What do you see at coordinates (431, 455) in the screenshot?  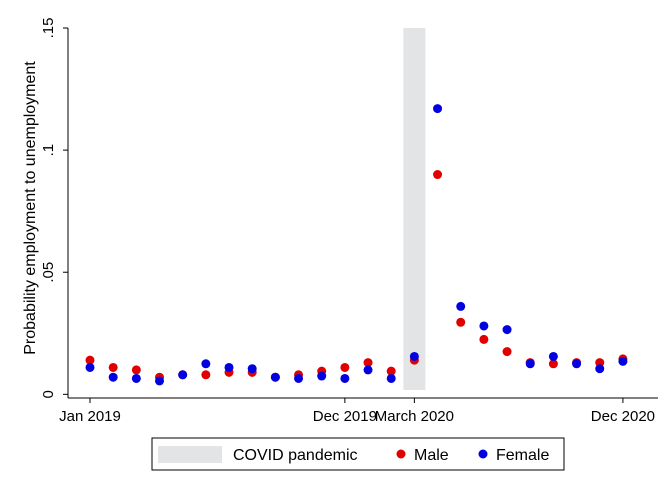 I see `legend-label-male: Male` at bounding box center [431, 455].